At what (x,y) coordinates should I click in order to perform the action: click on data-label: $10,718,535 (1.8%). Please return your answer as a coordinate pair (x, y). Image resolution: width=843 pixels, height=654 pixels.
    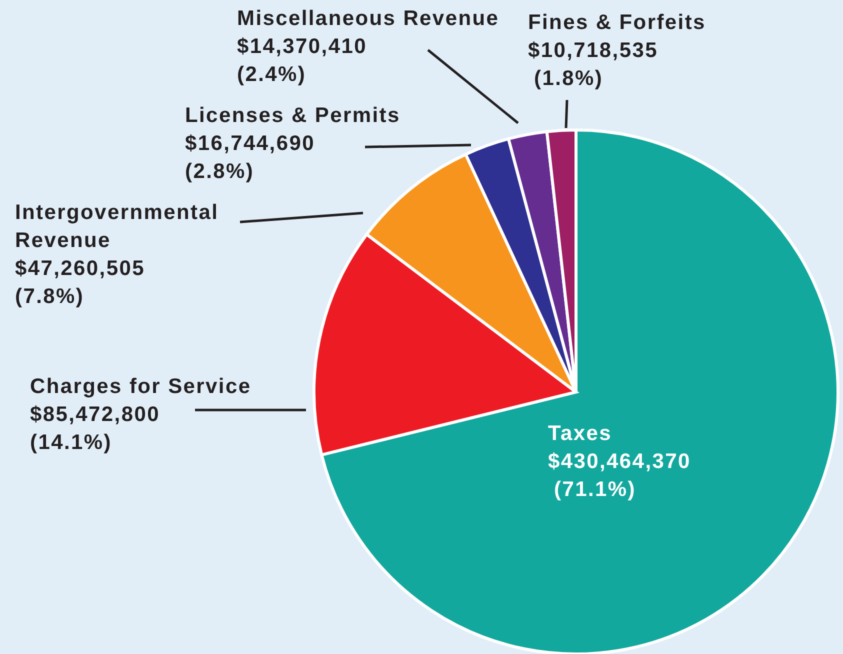
    Looking at the image, I should click on (593, 64).